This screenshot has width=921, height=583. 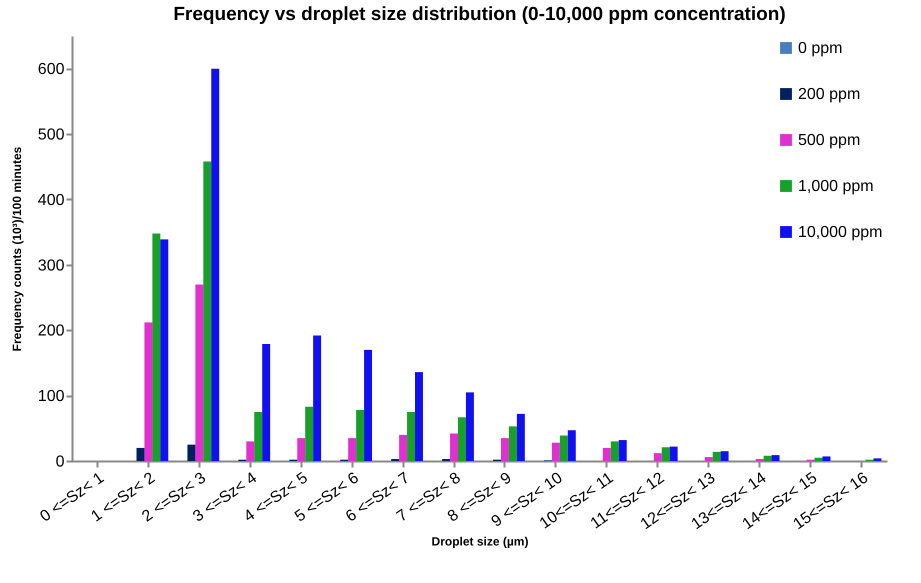 I want to click on y-tick-label: 400, so click(x=51, y=200).